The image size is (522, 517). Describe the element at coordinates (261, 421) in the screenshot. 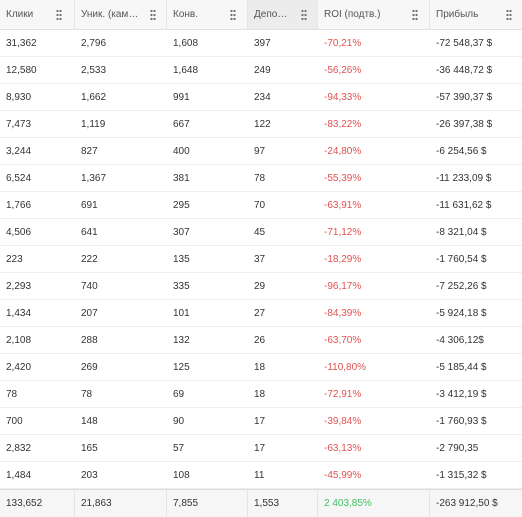

I see `table-row: 700 148 90 17 -39,84% -1 760,93 $` at that location.